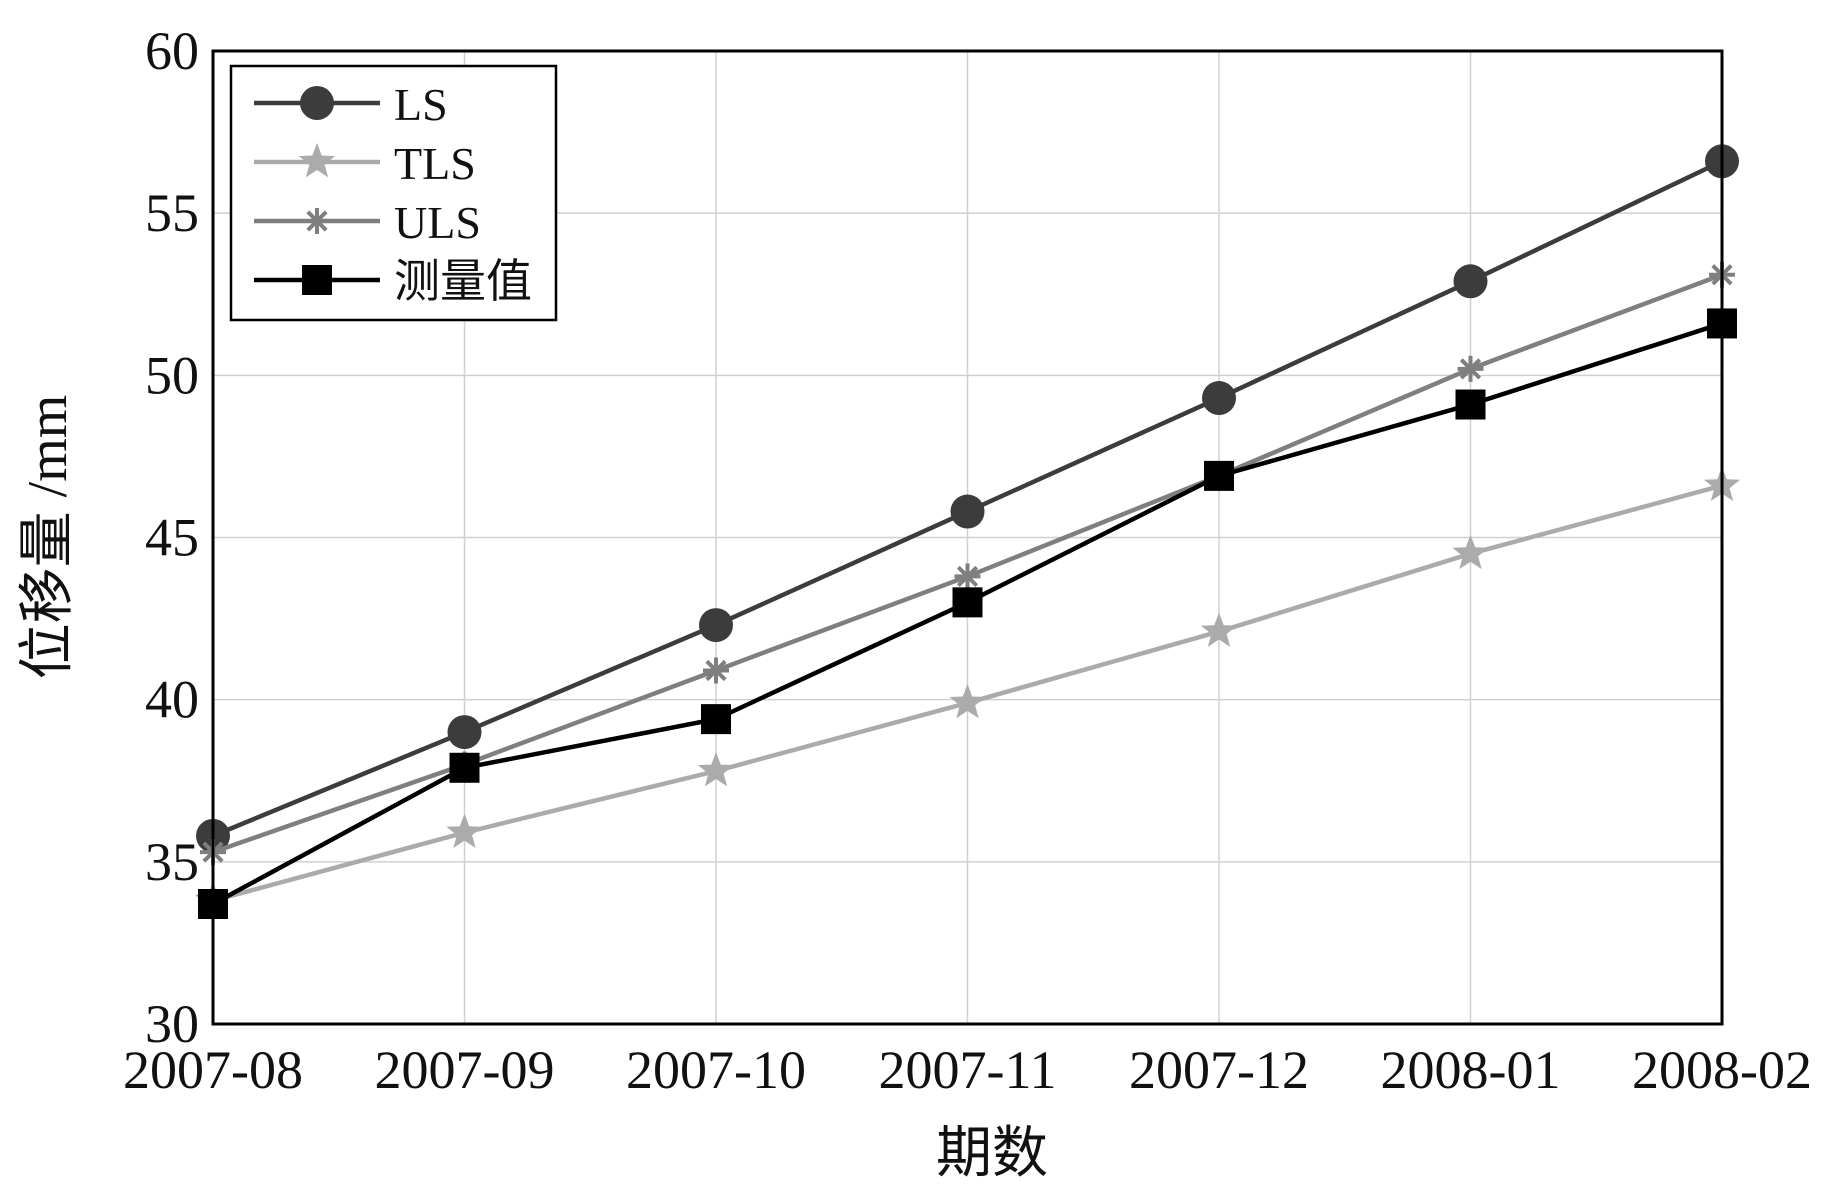 This screenshot has width=1843, height=1186. Describe the element at coordinates (421, 104) in the screenshot. I see `legend-label: LS` at that location.